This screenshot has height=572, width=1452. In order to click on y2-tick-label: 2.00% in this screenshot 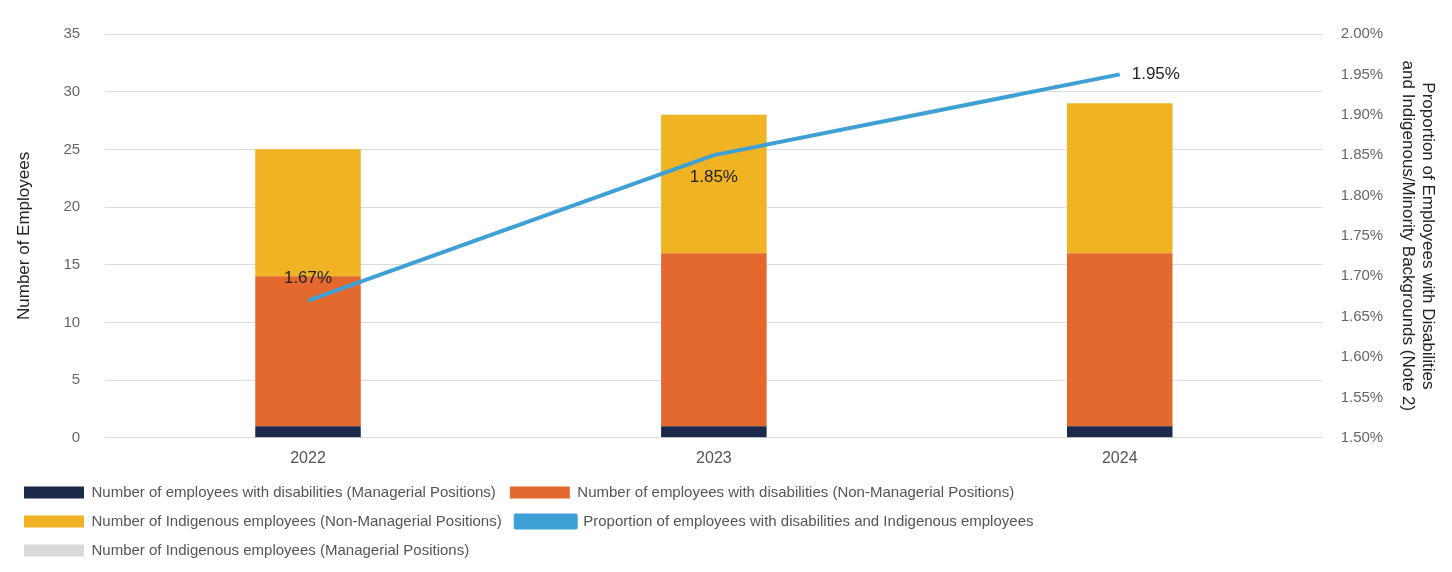, I will do `click(1362, 33)`.